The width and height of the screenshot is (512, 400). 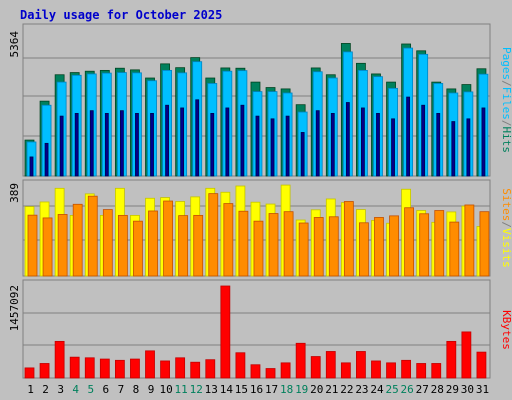 I want to click on legend-entry-kbytes: KBytes, so click(x=506, y=330).